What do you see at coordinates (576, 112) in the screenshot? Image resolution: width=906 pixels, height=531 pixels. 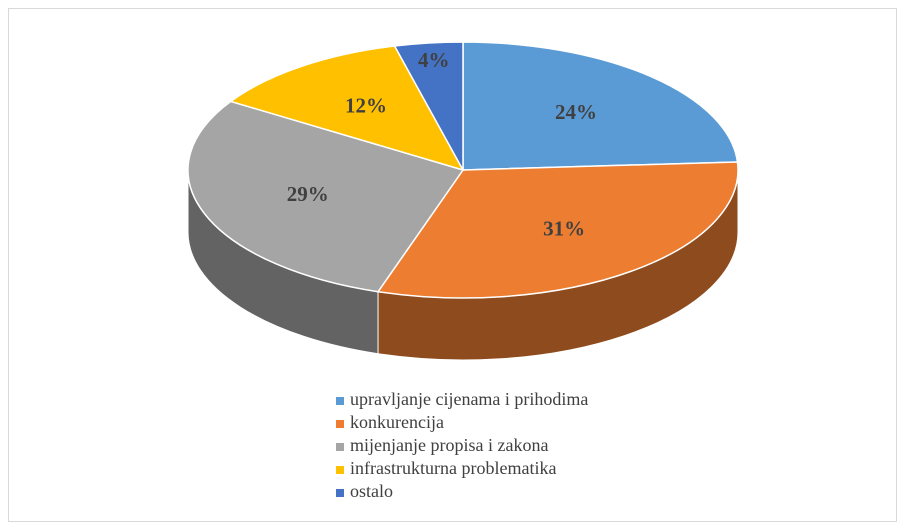 I see `data-label: 24%` at bounding box center [576, 112].